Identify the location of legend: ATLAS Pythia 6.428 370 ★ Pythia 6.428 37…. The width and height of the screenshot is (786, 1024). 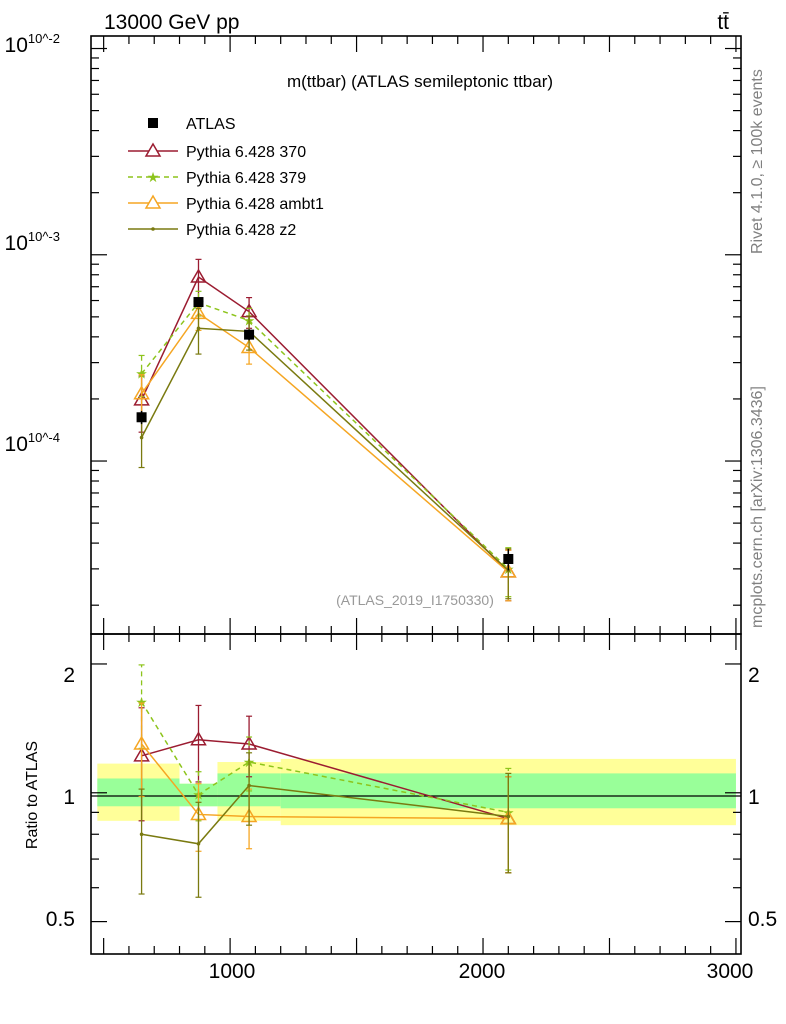
(226, 177).